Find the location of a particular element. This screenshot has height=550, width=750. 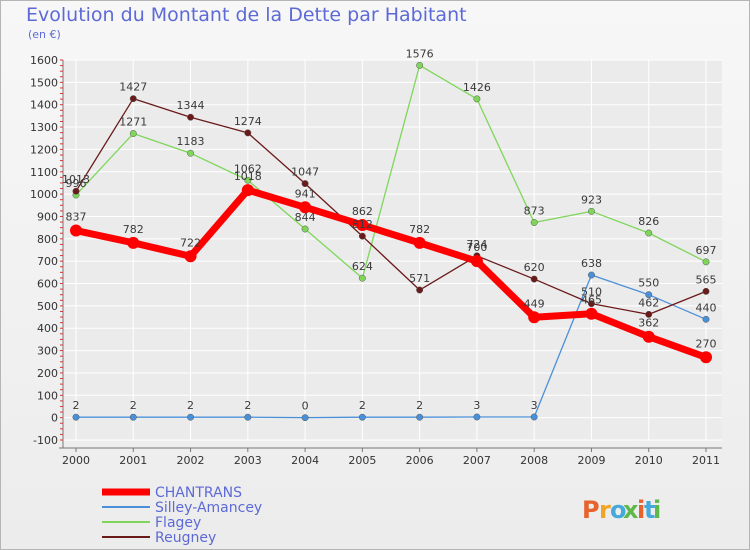

brand-letter: i is located at coordinates (657, 510).